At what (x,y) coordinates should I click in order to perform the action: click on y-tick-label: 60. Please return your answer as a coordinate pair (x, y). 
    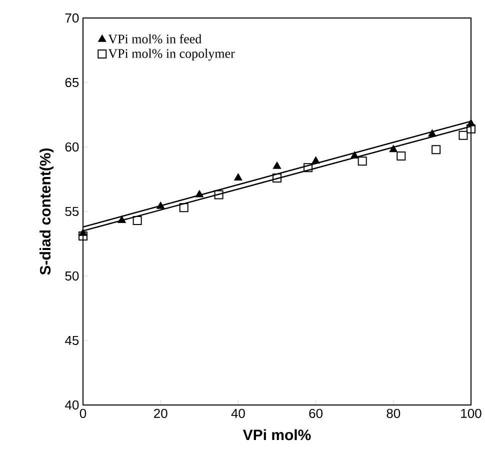
    Looking at the image, I should click on (72, 147).